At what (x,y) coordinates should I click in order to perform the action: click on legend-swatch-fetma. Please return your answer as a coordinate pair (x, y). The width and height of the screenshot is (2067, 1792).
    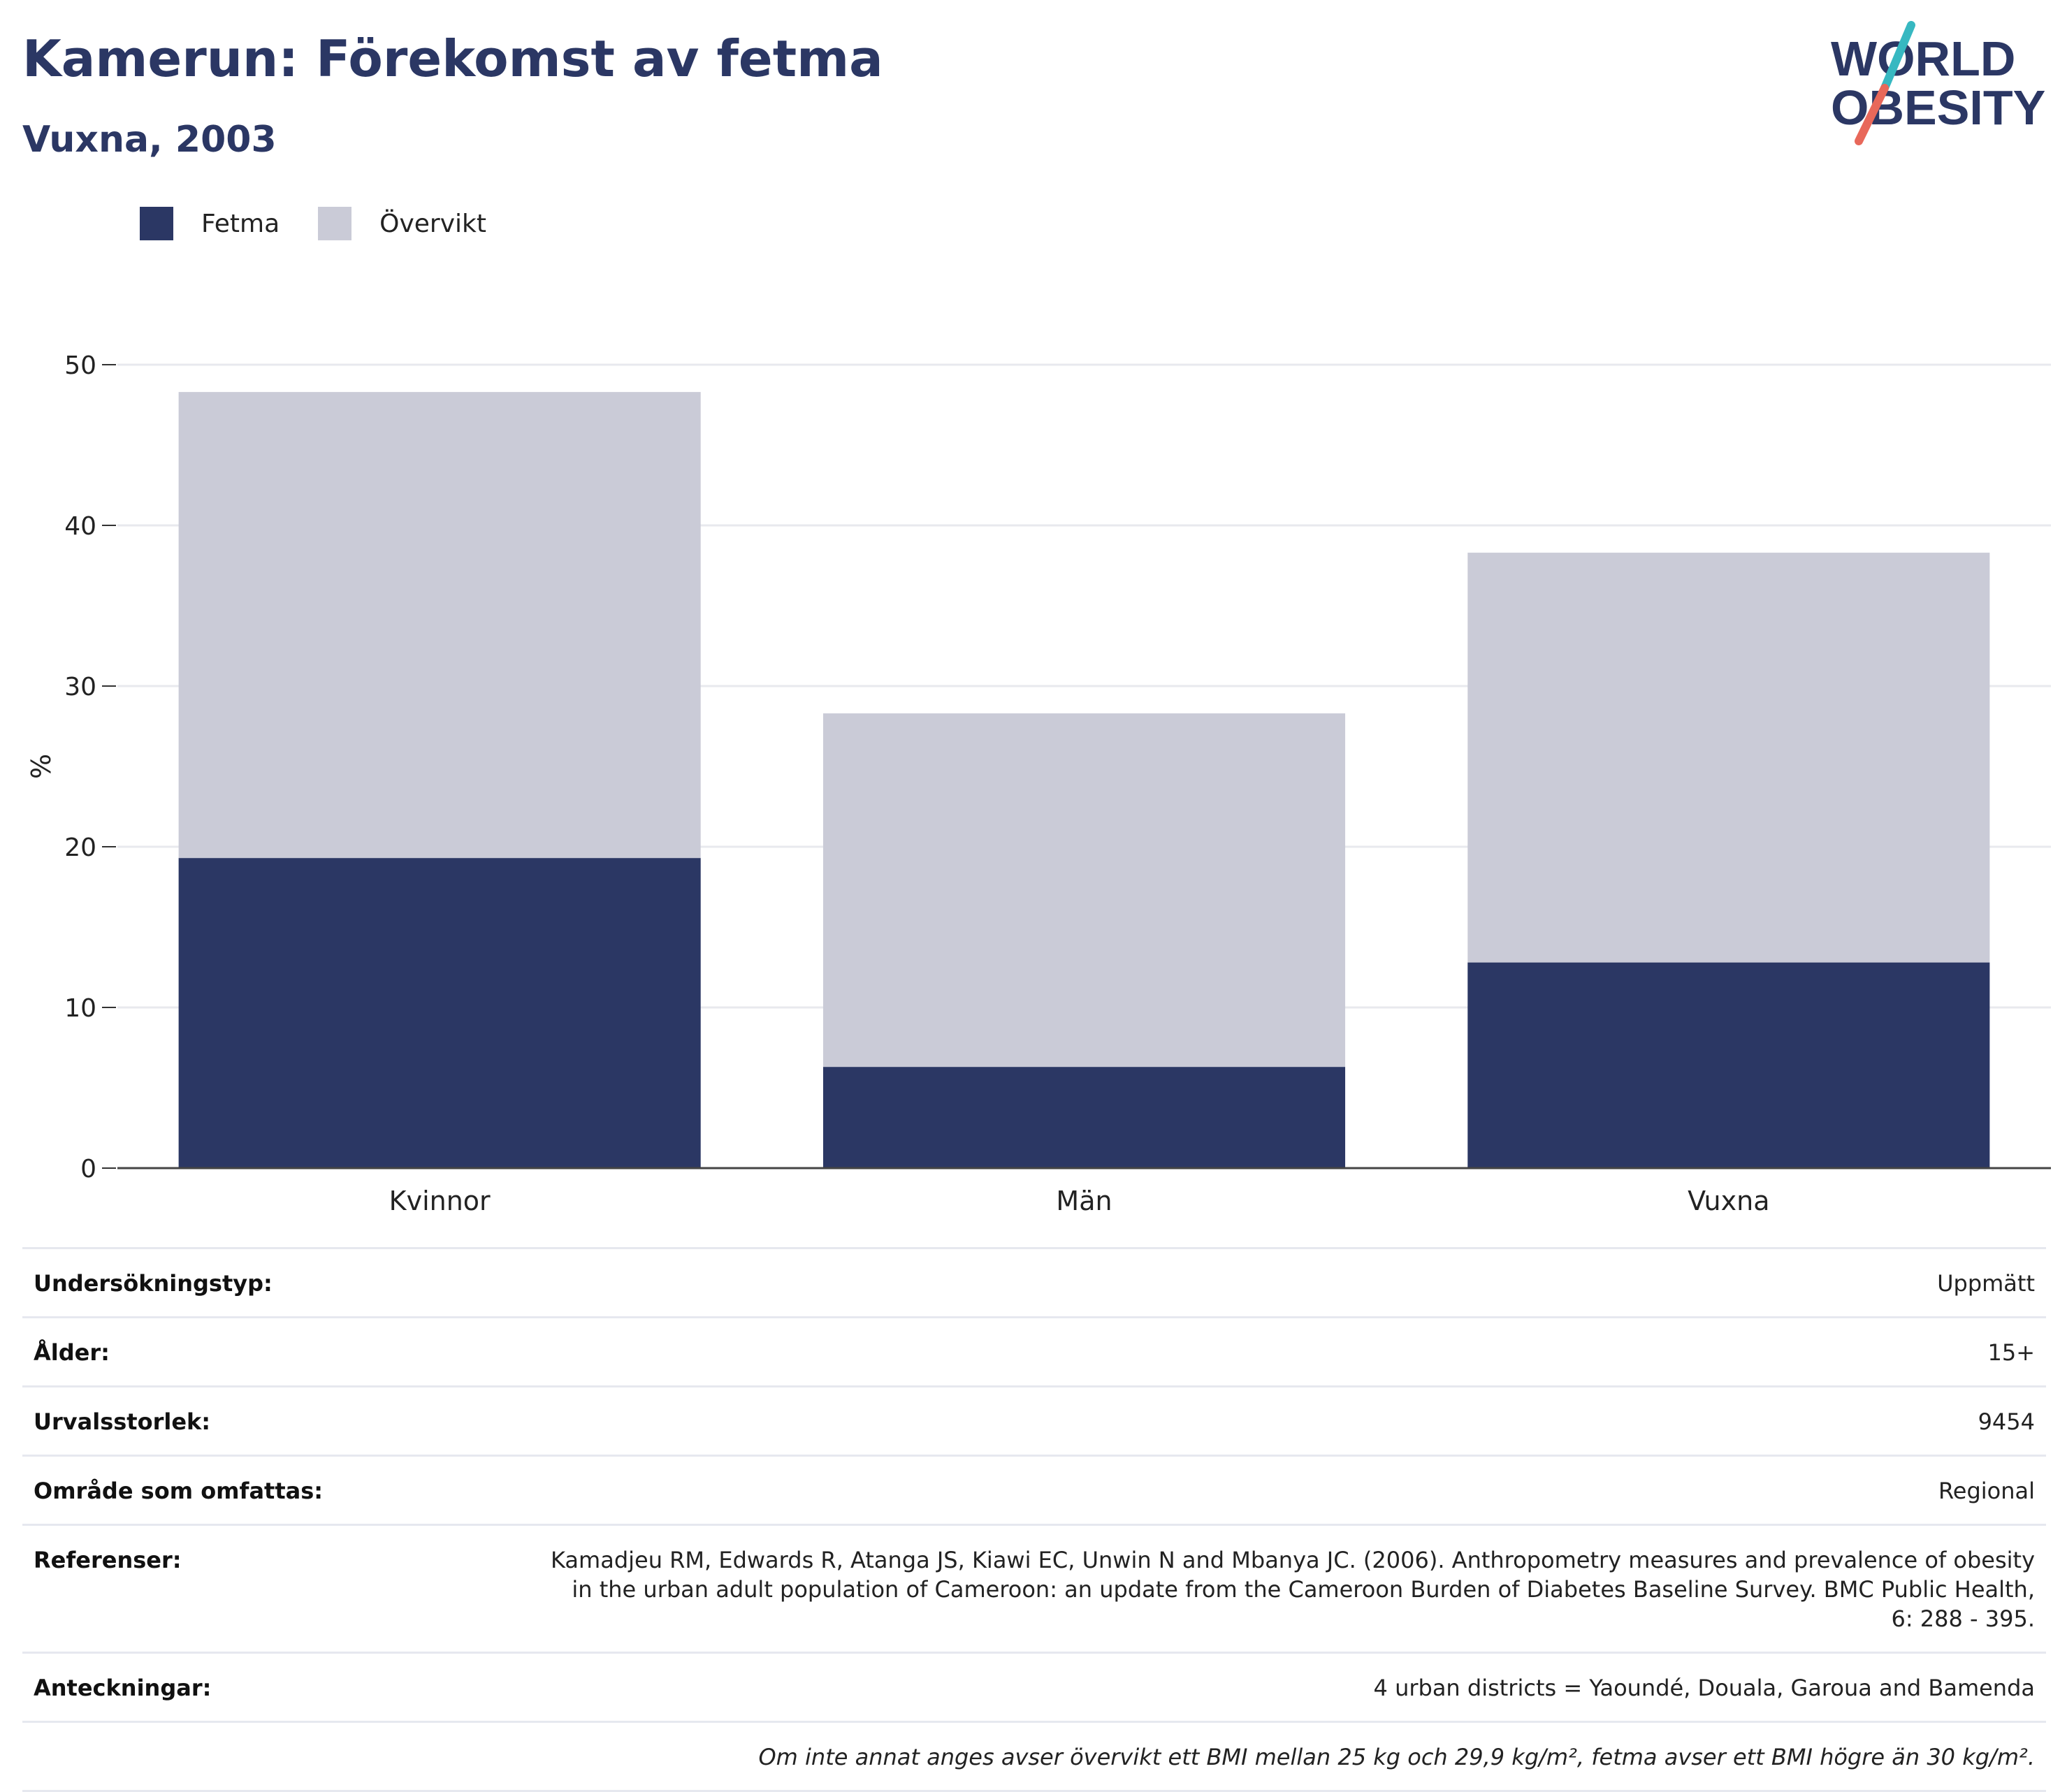
    Looking at the image, I should click on (156, 224).